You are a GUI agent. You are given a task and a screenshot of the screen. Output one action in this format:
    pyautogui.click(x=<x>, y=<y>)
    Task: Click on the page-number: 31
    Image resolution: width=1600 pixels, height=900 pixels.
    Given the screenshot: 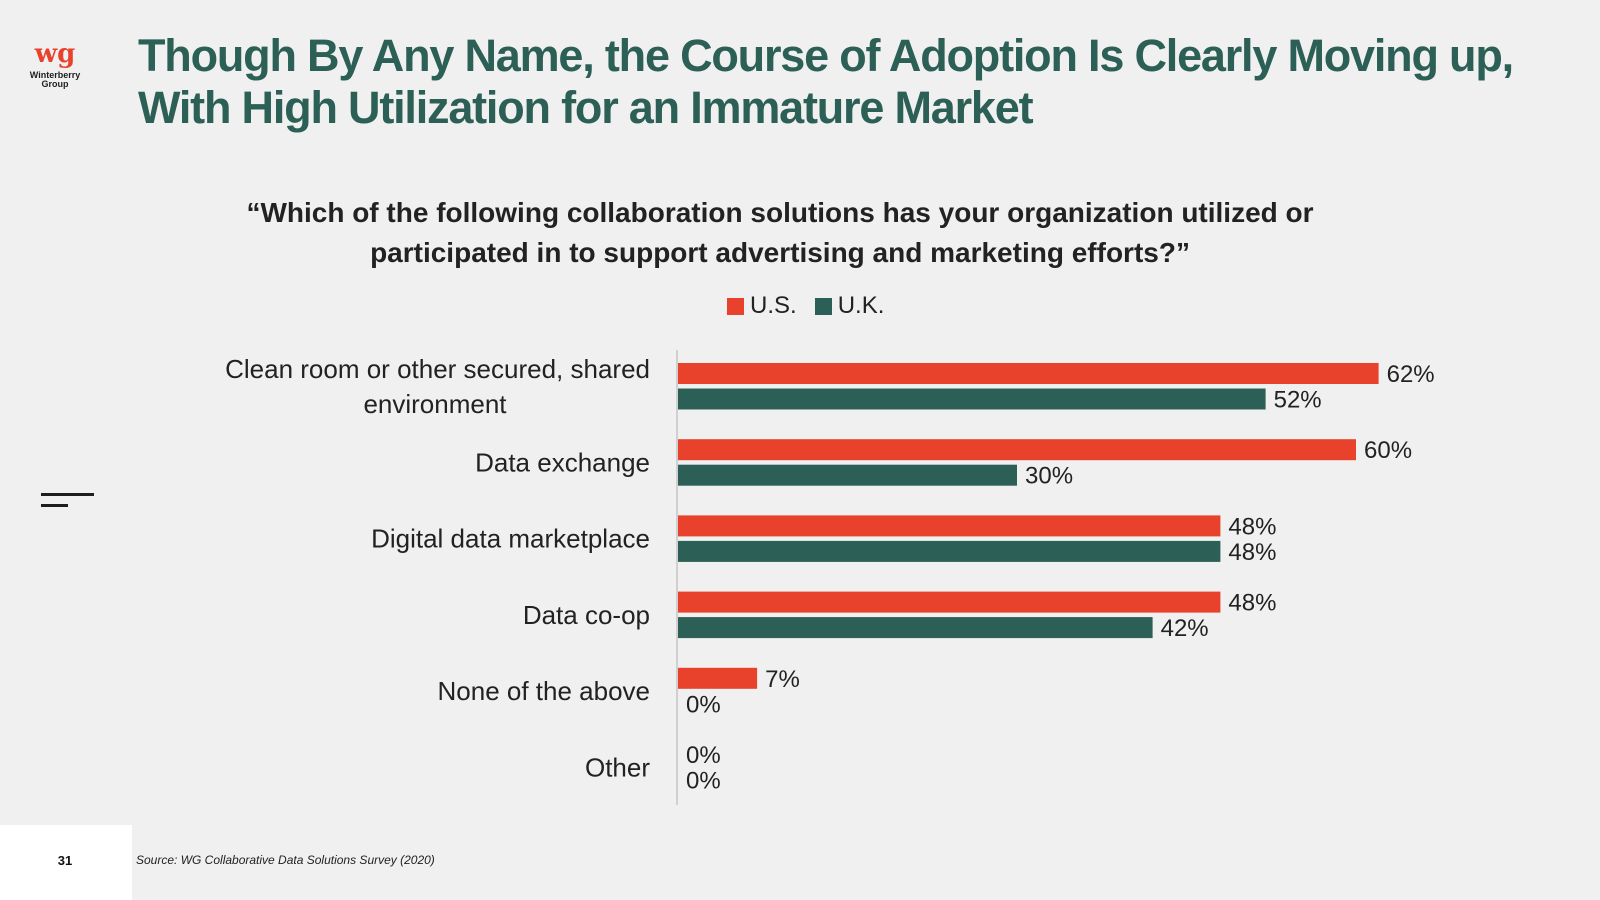 What is the action you would take?
    pyautogui.click(x=65, y=860)
    